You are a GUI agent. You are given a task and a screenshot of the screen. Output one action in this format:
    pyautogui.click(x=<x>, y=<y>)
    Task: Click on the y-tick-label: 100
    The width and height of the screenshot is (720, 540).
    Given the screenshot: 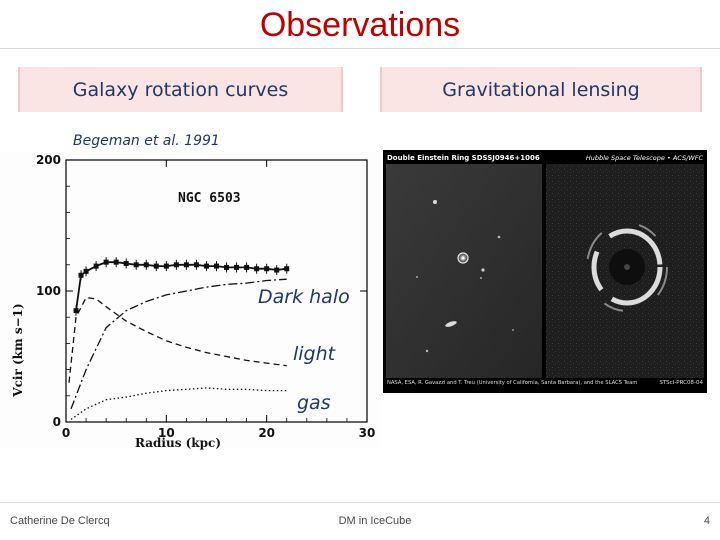 What is the action you would take?
    pyautogui.click(x=48, y=291)
    